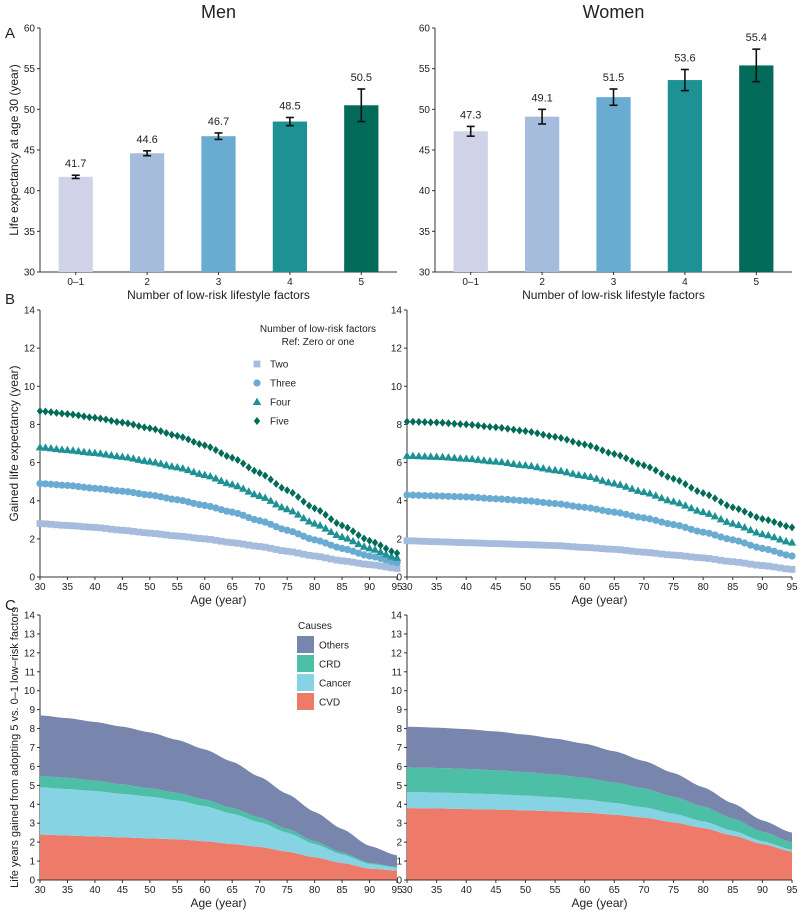 The height and width of the screenshot is (912, 800). What do you see at coordinates (324, 665) in the screenshot?
I see `C-men-legend: Causes Others CRD Cancer CVD` at bounding box center [324, 665].